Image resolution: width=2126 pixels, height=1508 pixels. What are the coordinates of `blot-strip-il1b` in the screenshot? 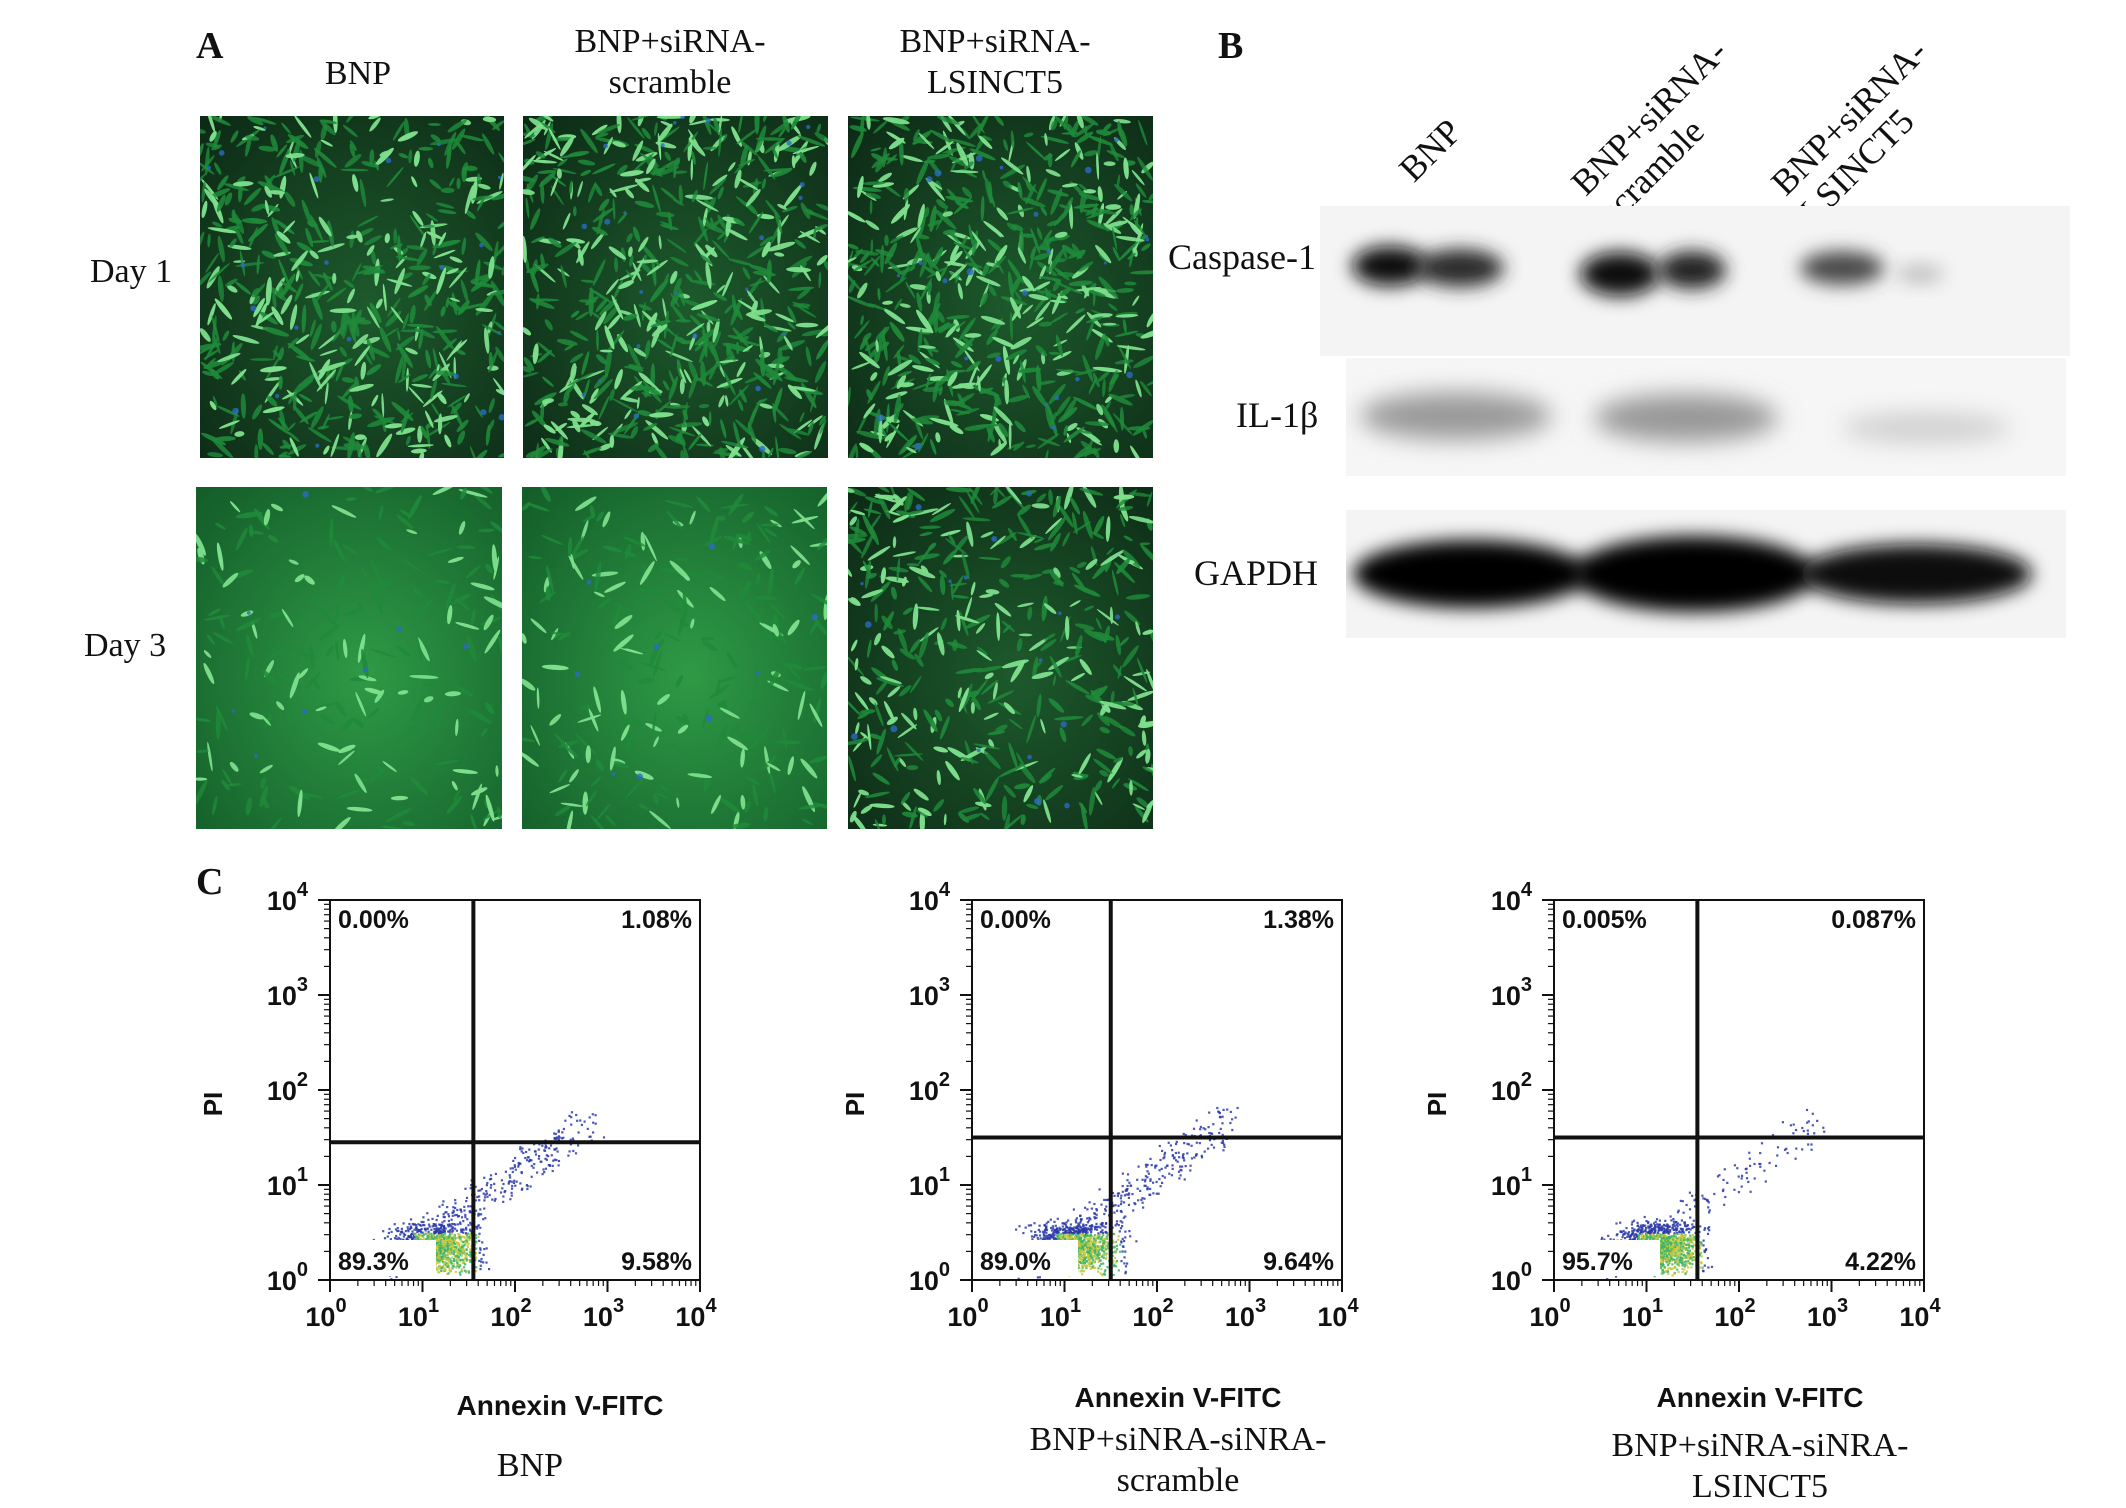 It's located at (1706, 418).